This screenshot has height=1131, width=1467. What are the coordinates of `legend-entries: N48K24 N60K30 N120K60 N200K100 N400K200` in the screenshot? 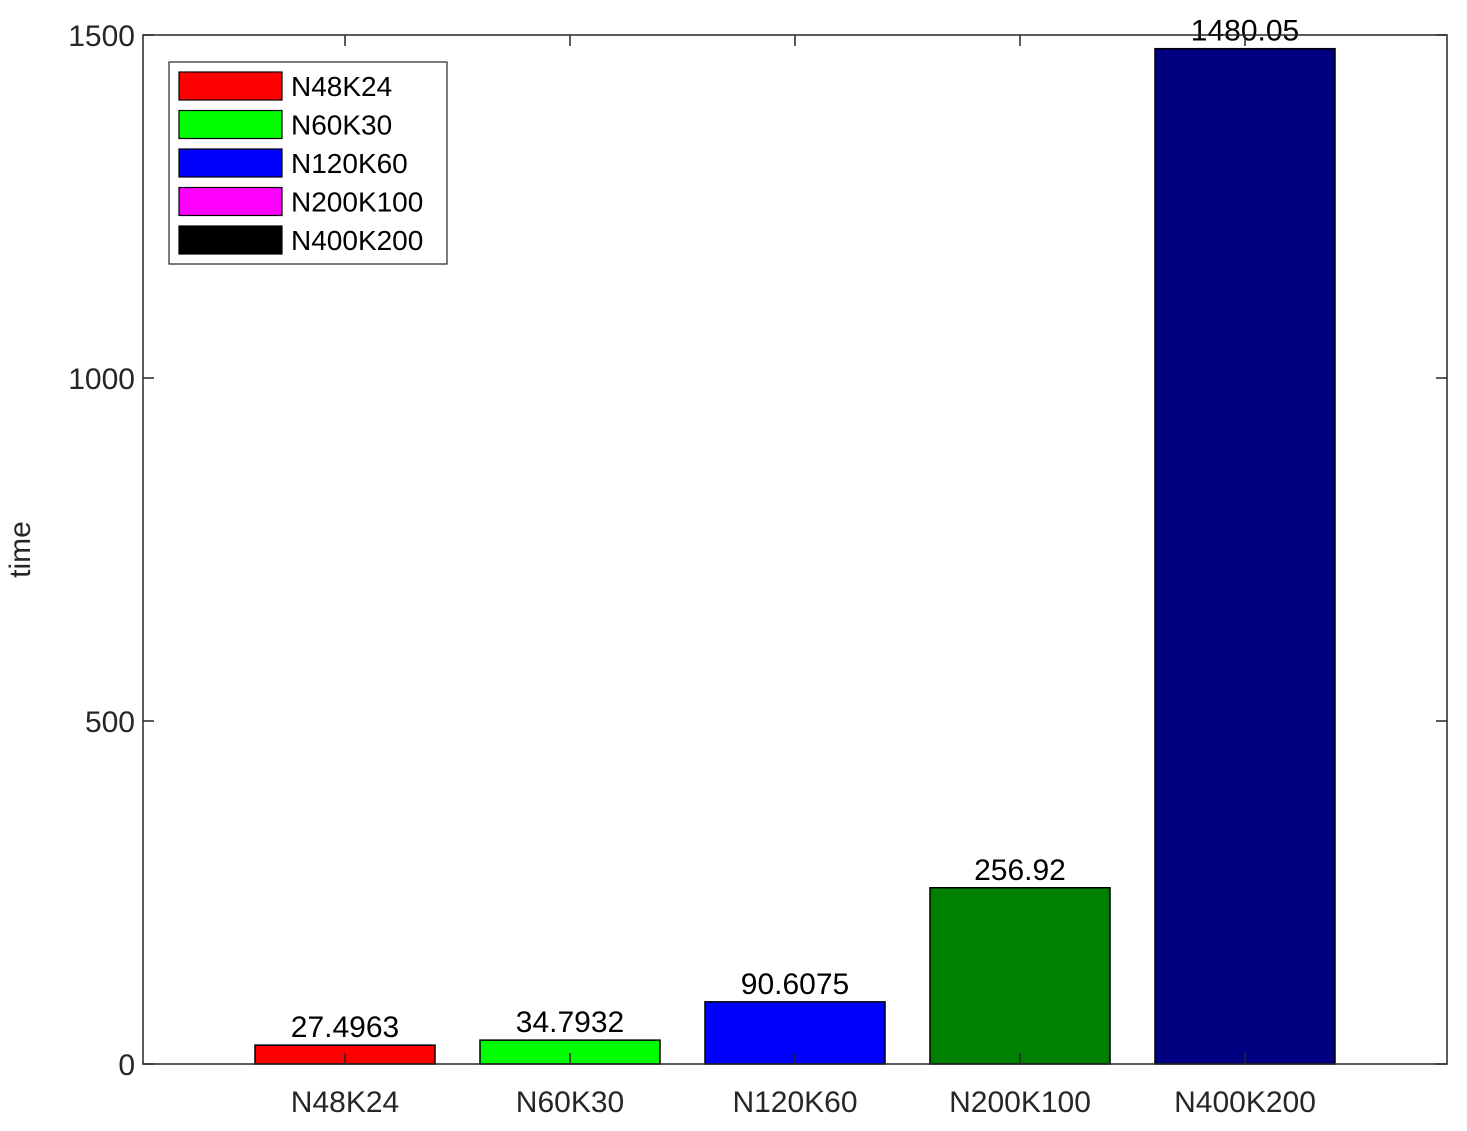 It's located at (300, 163).